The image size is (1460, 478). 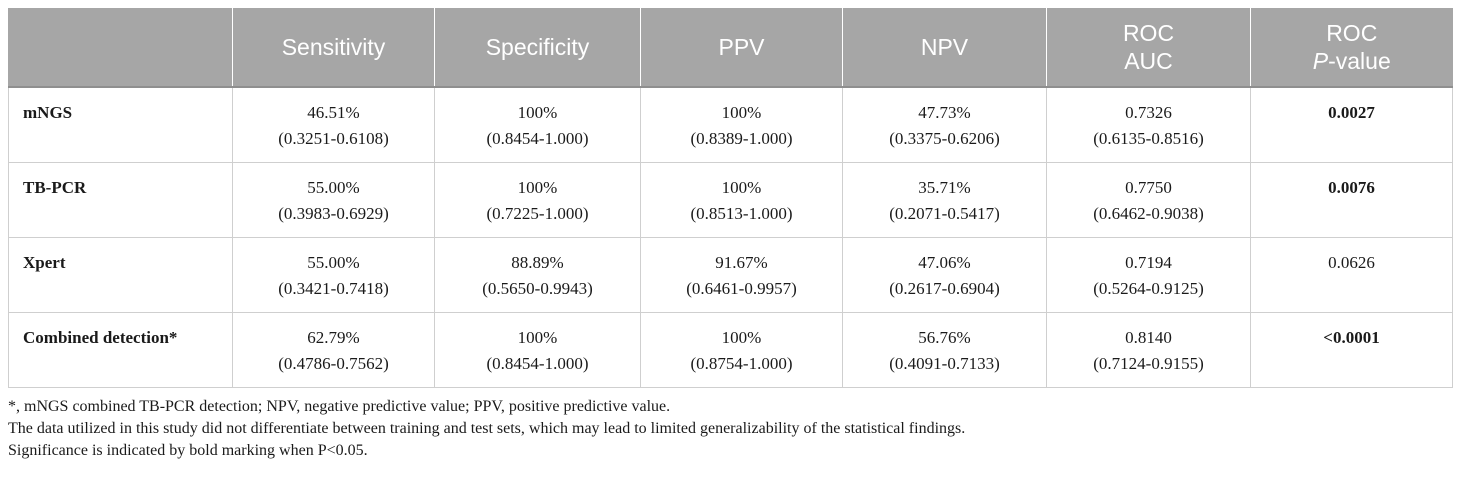 What do you see at coordinates (944, 199) in the screenshot?
I see `cell-npv: 35.71% (0.2071-0.5417)` at bounding box center [944, 199].